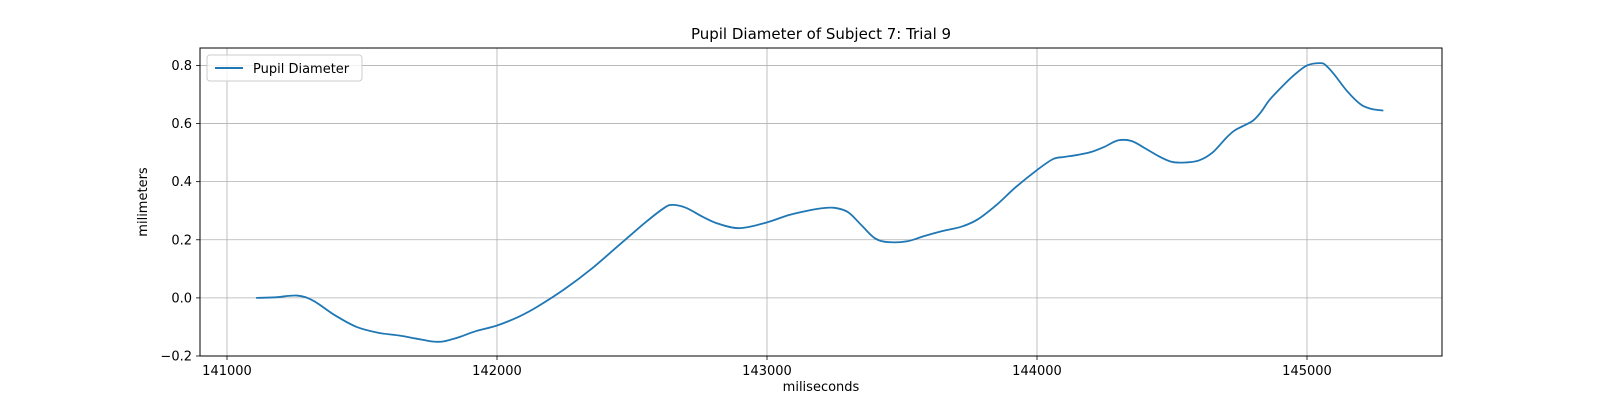 This screenshot has height=404, width=1600. Describe the element at coordinates (1037, 371) in the screenshot. I see `x-tick-label: 144000` at that location.